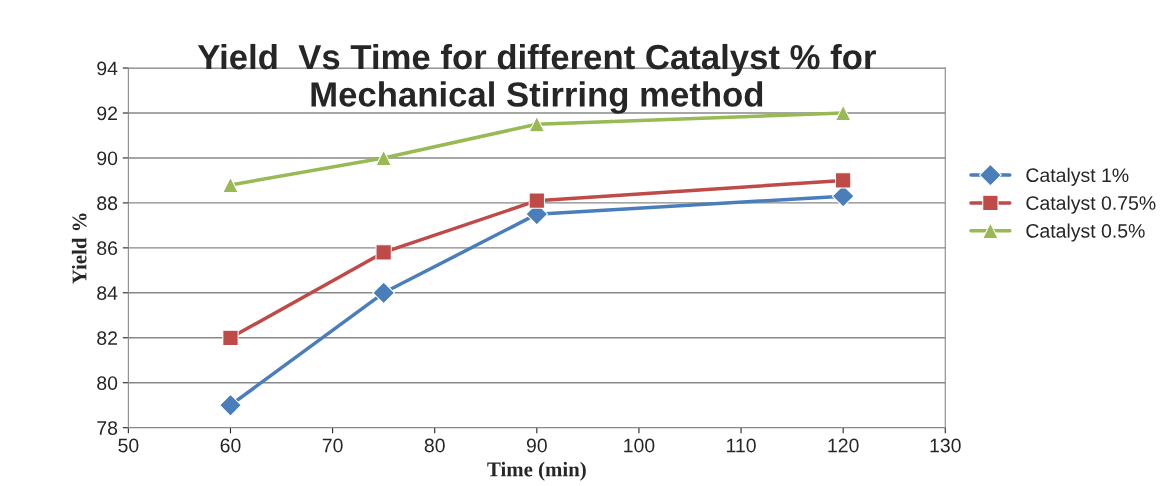  I want to click on chart-title: Yield Vs Time for different Catalyst % for Mechanical Stirring method, so click(536, 78).